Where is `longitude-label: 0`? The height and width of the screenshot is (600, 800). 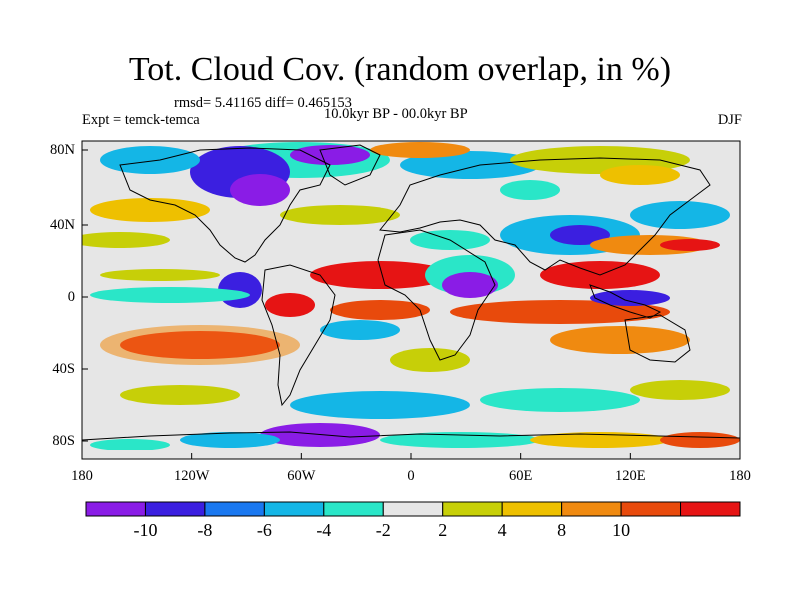
longitude-label: 0 is located at coordinates (411, 476).